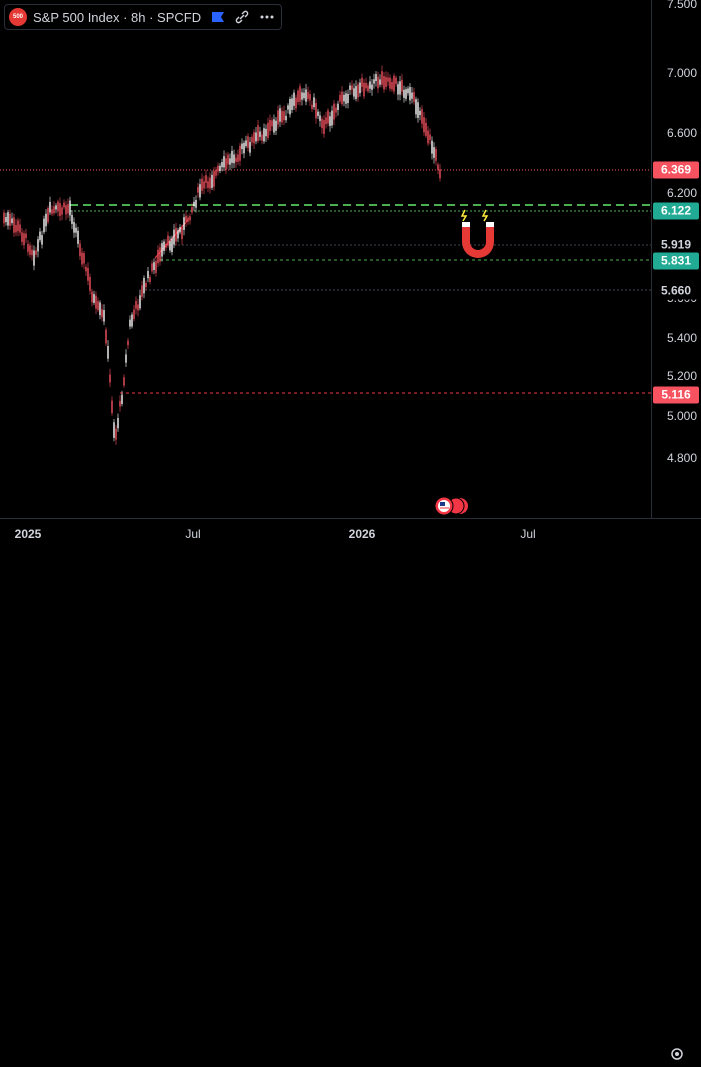  What do you see at coordinates (676, 395) in the screenshot?
I see `price-tag-5116: 5.116` at bounding box center [676, 395].